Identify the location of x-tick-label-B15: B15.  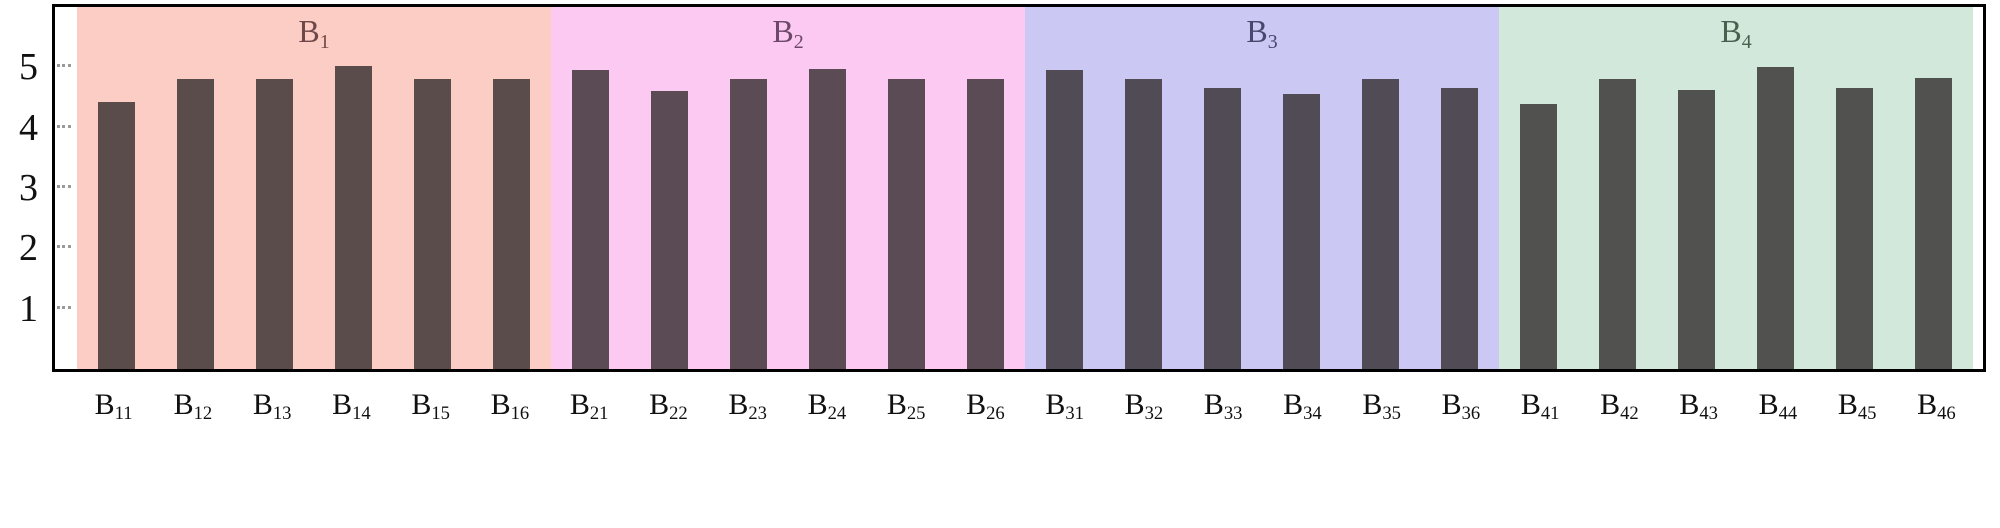
(430, 406).